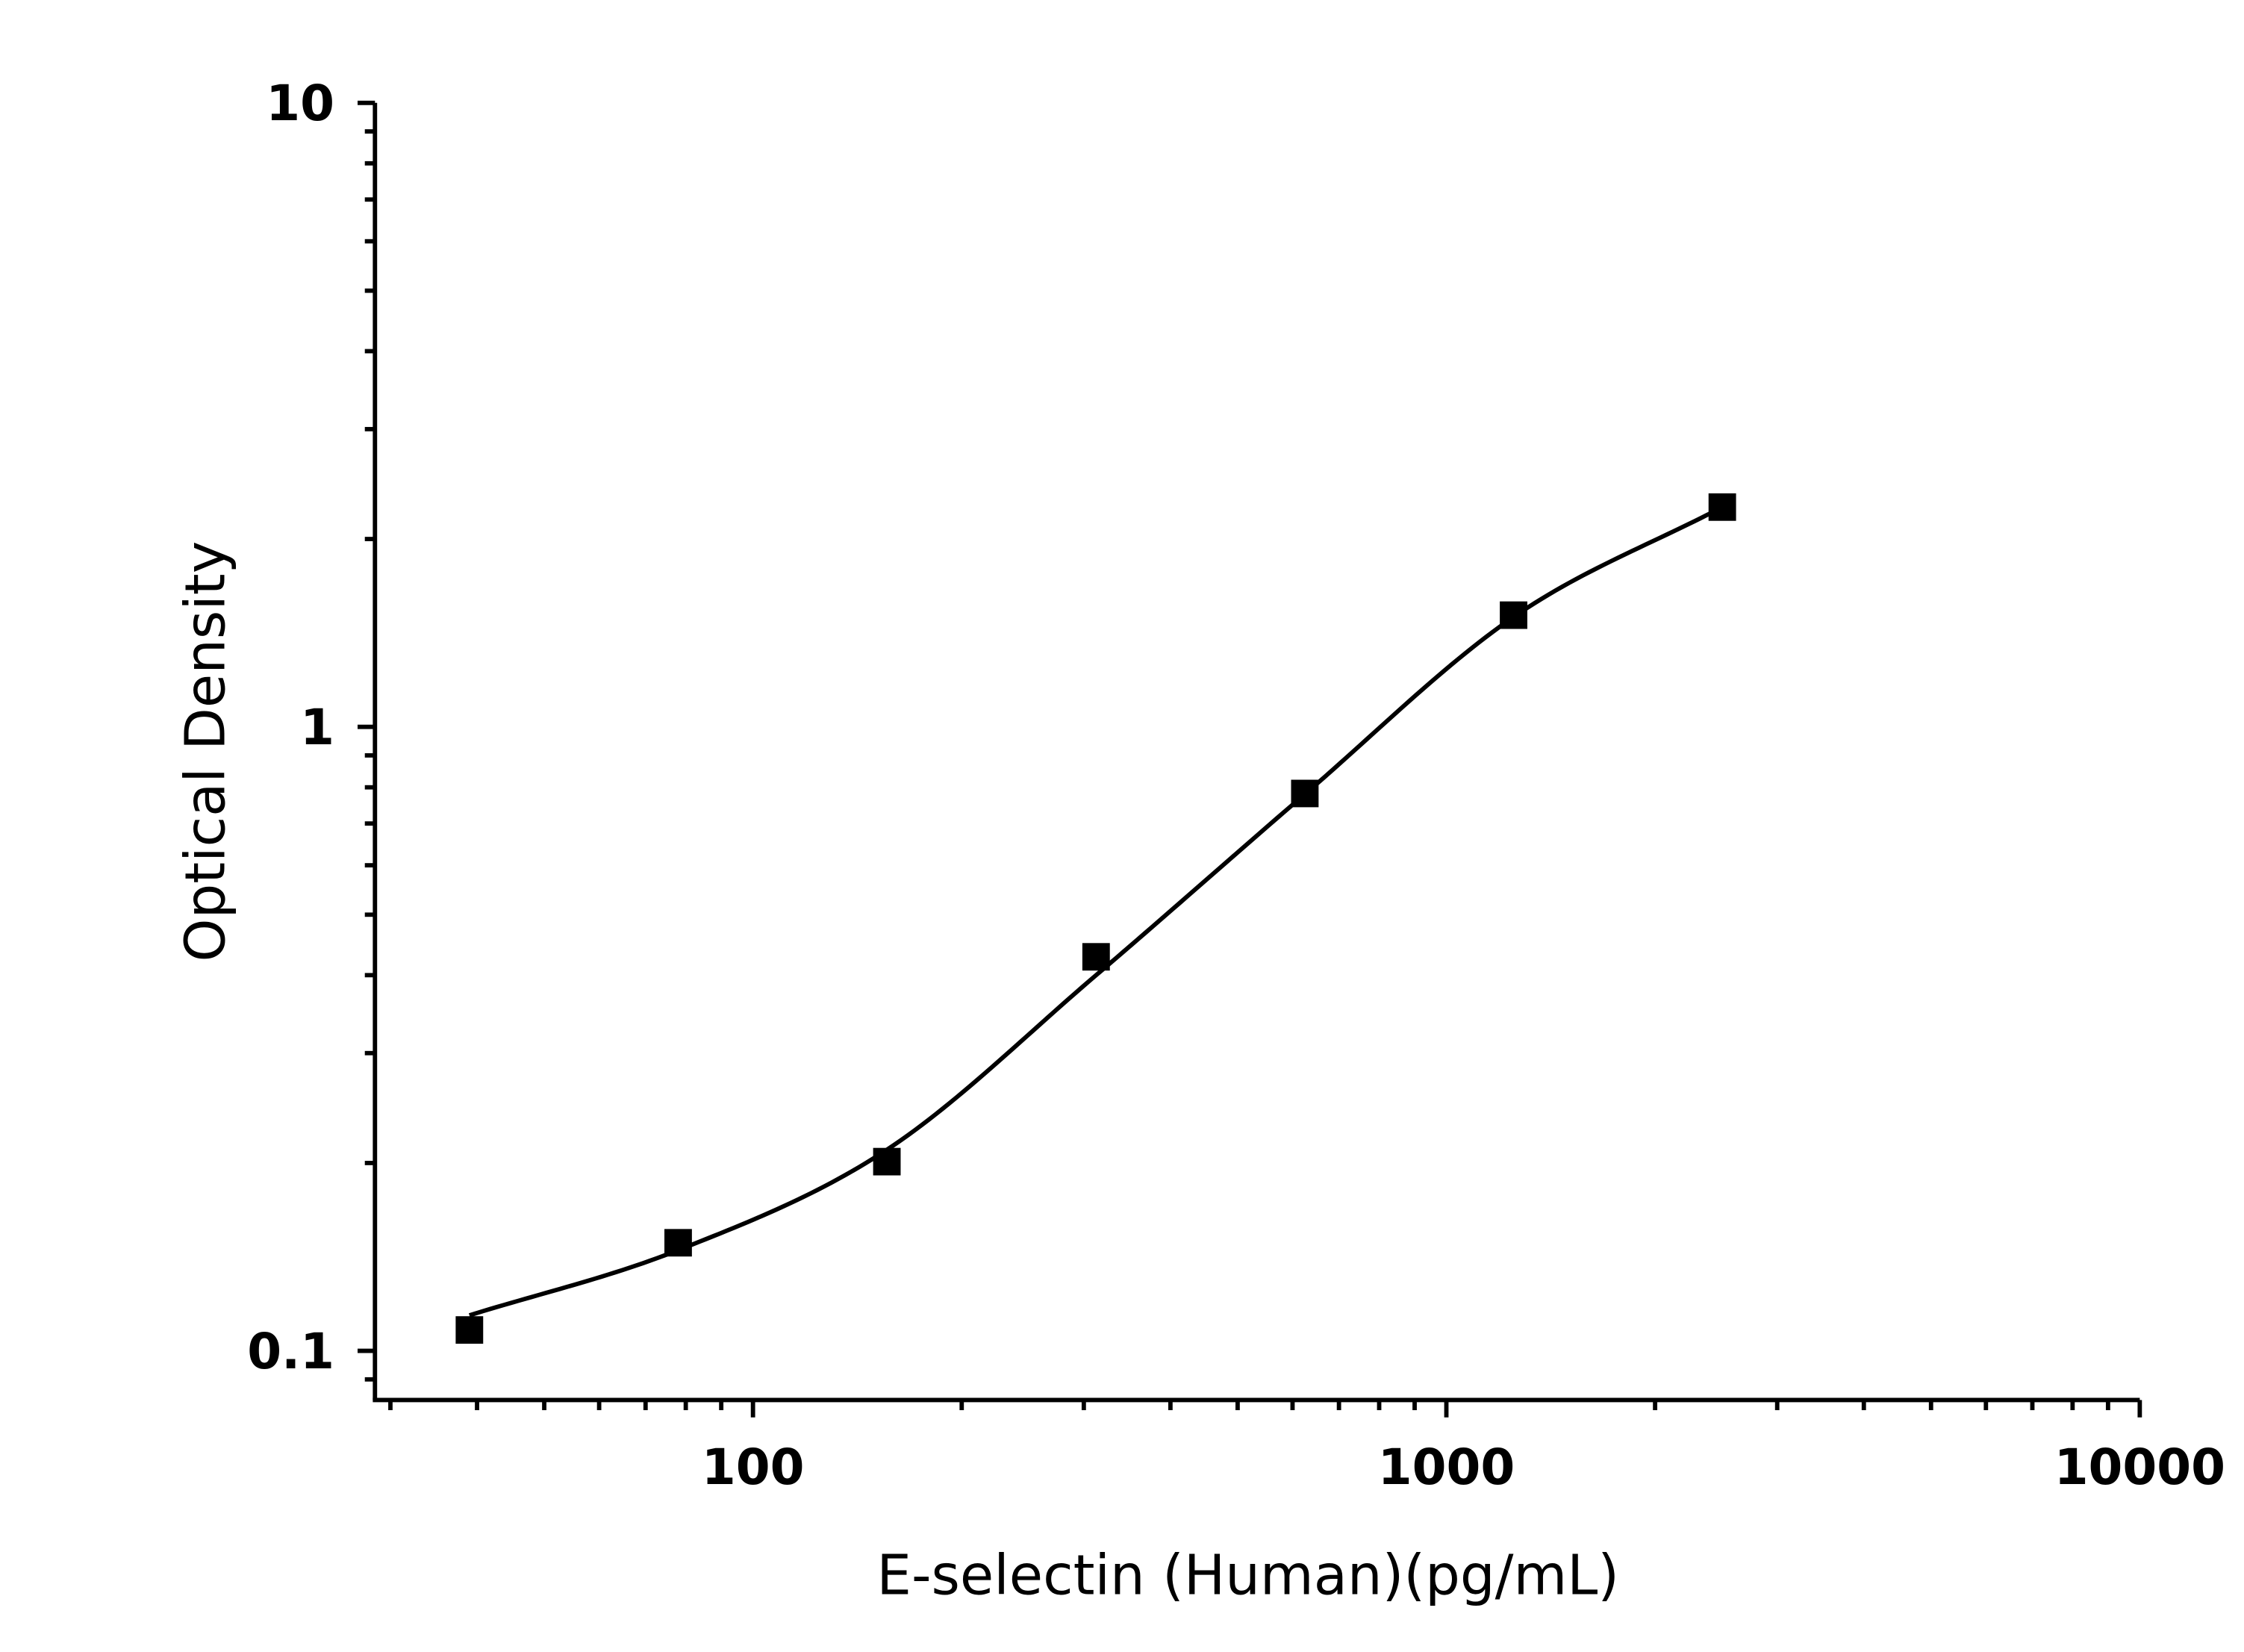 The height and width of the screenshot is (1652, 2244). What do you see at coordinates (290, 1352) in the screenshot?
I see `y-tick-label: 0.1` at bounding box center [290, 1352].